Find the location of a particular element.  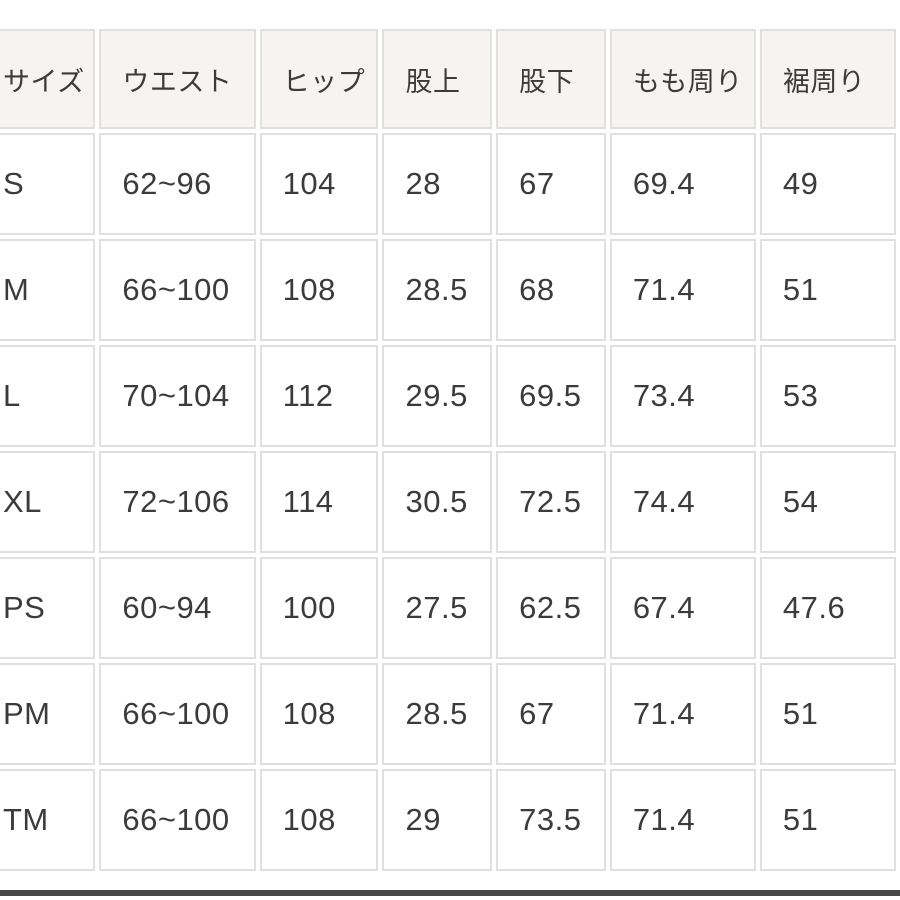

column-header-hem: 裾周り is located at coordinates (827, 79).